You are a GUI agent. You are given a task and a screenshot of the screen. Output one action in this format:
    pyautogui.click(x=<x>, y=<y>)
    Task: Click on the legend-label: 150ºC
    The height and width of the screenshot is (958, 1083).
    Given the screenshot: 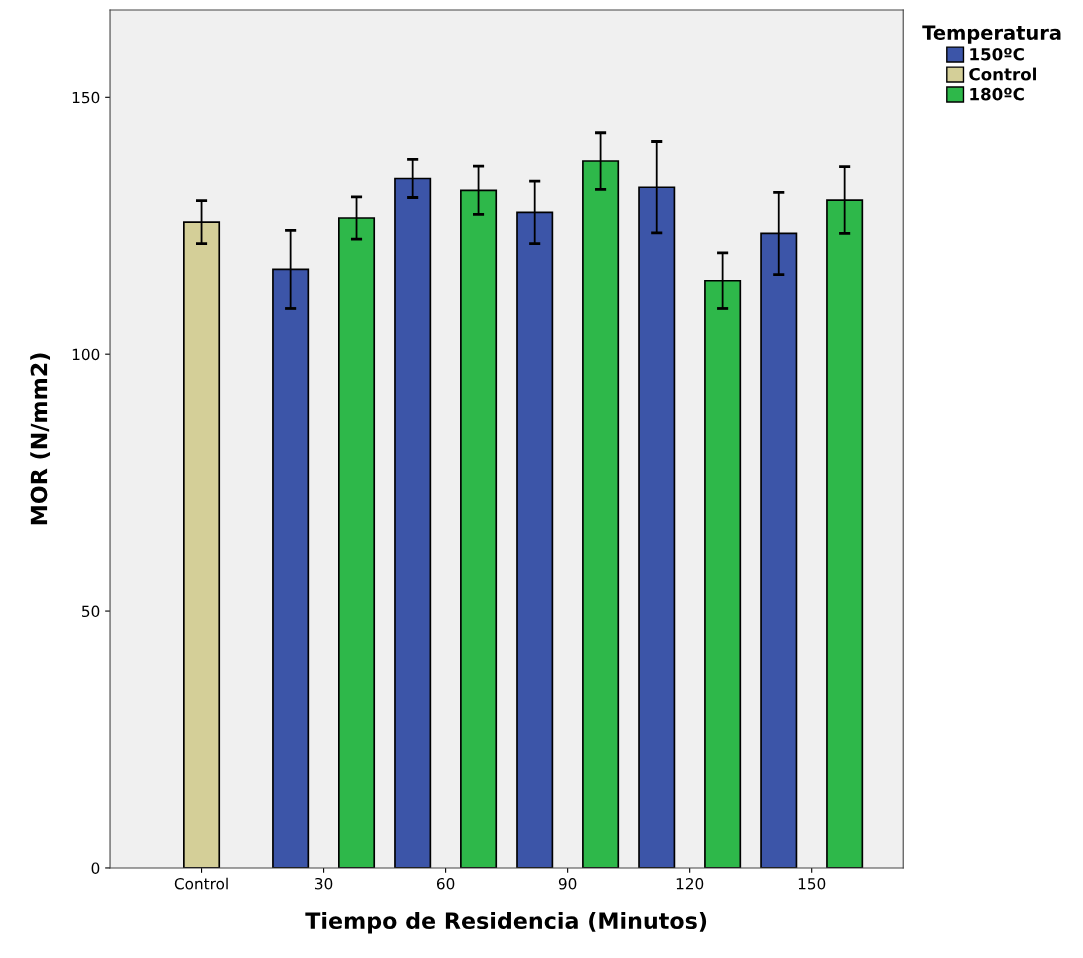 What is the action you would take?
    pyautogui.click(x=997, y=54)
    